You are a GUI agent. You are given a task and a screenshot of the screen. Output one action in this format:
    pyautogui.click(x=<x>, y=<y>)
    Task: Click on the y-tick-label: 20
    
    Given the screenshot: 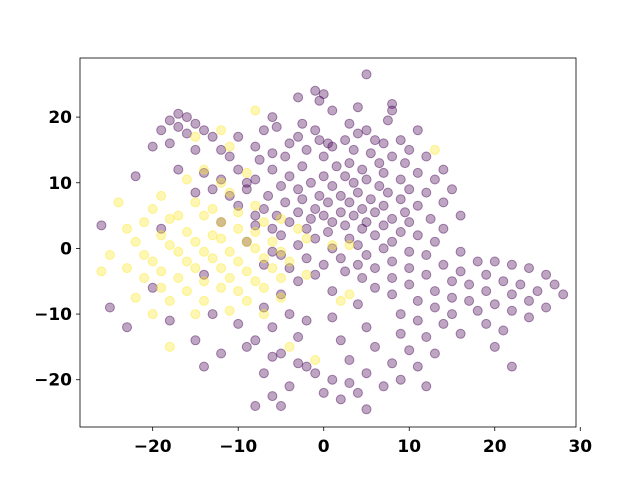 What is the action you would take?
    pyautogui.click(x=60, y=118)
    